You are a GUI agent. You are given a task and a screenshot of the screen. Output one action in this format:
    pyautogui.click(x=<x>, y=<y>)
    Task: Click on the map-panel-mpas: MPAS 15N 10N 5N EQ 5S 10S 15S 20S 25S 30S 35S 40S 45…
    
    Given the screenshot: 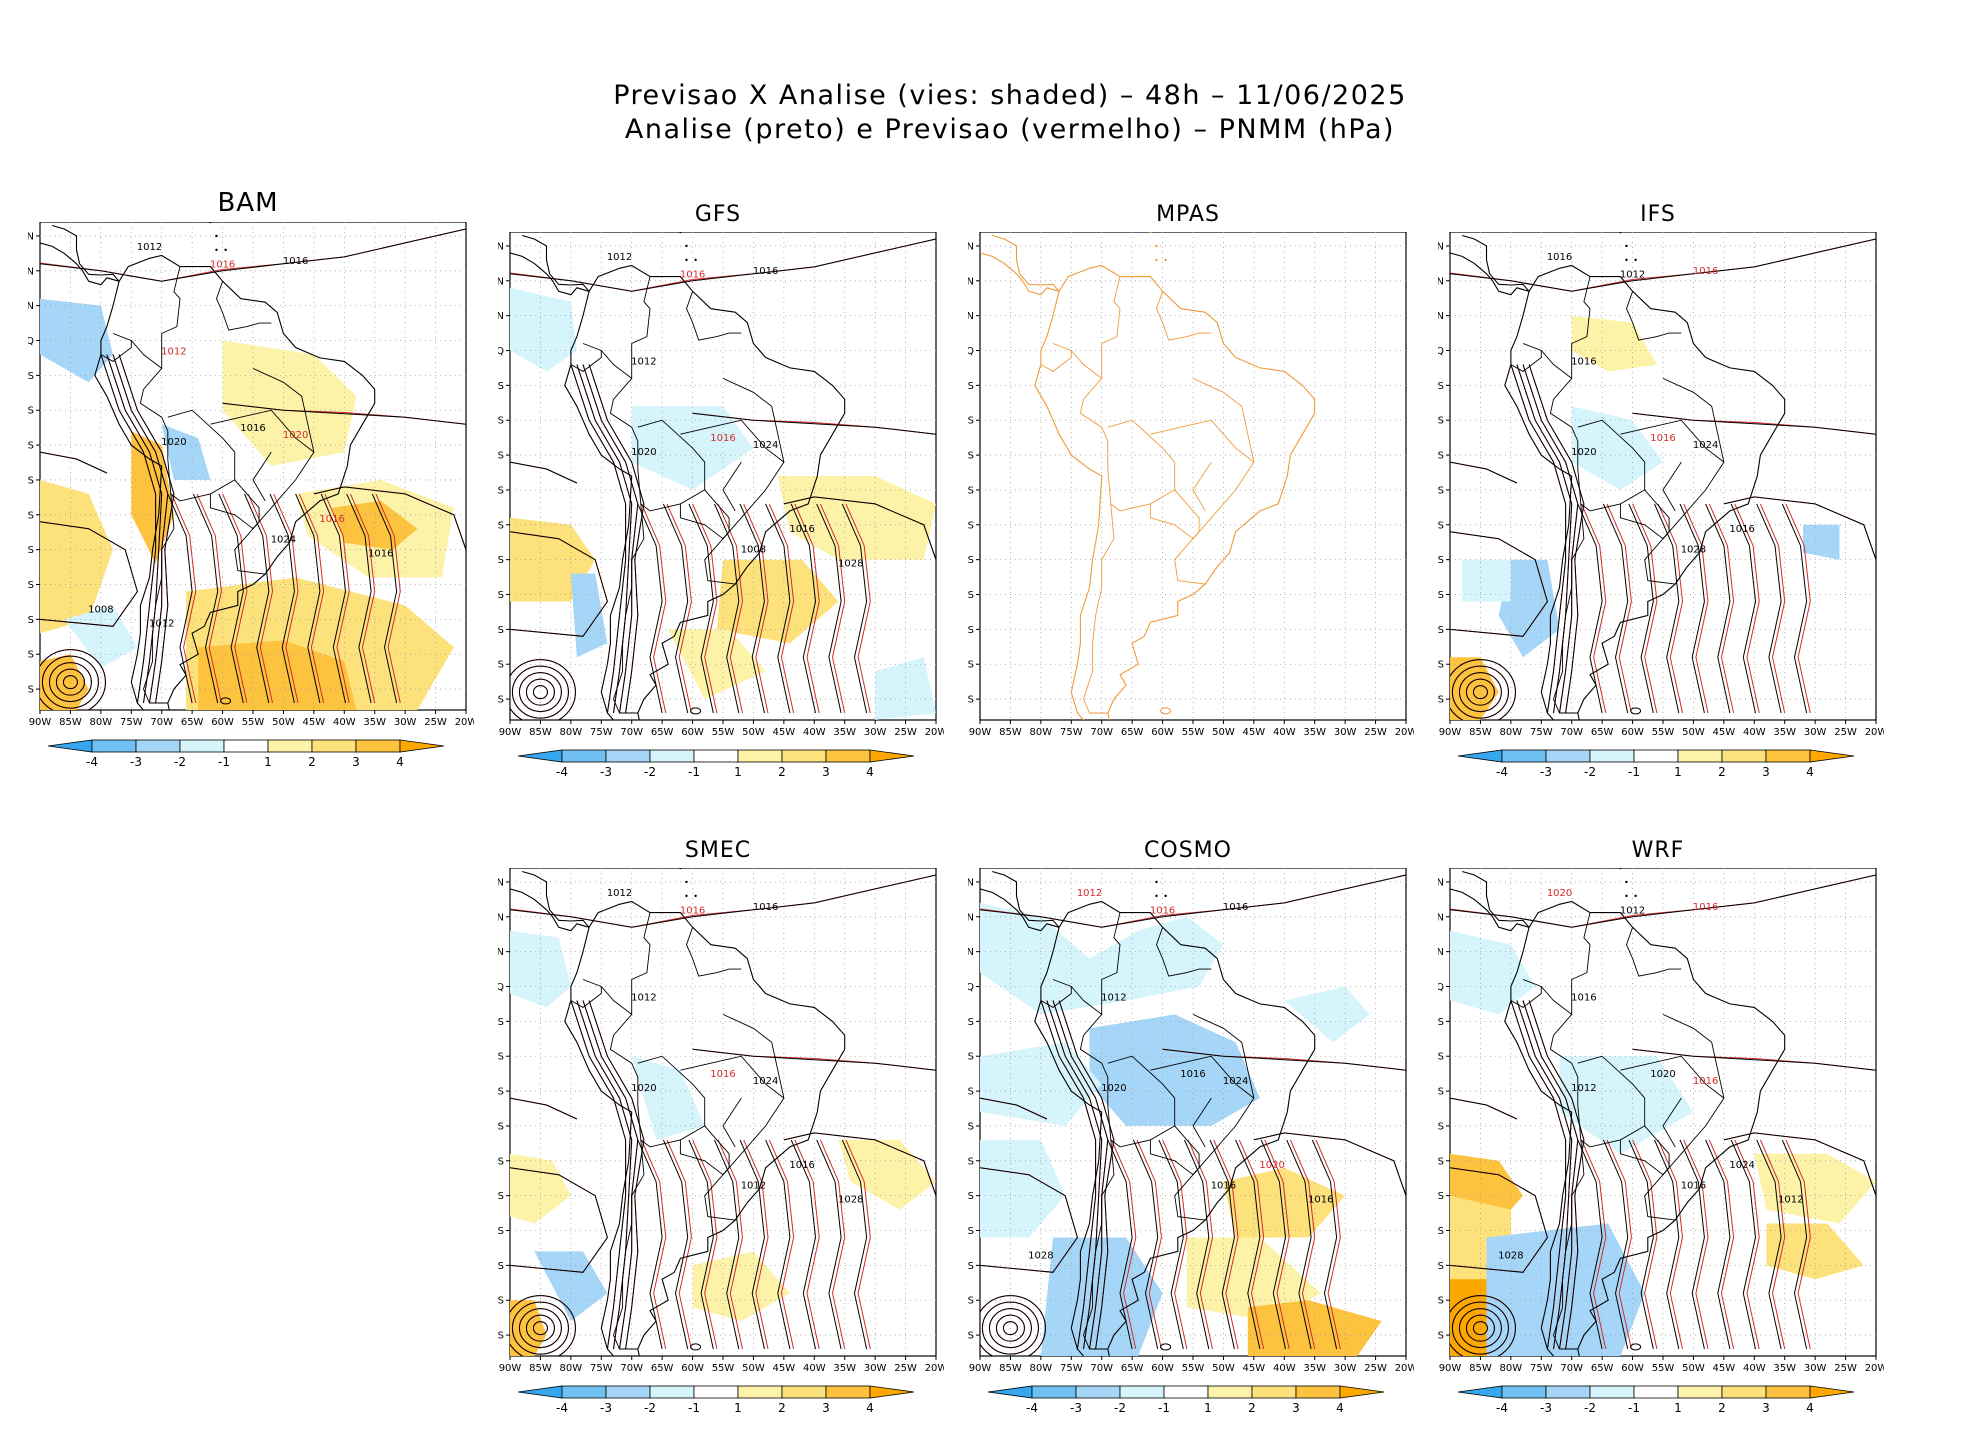 What is the action you would take?
    pyautogui.click(x=1191, y=472)
    